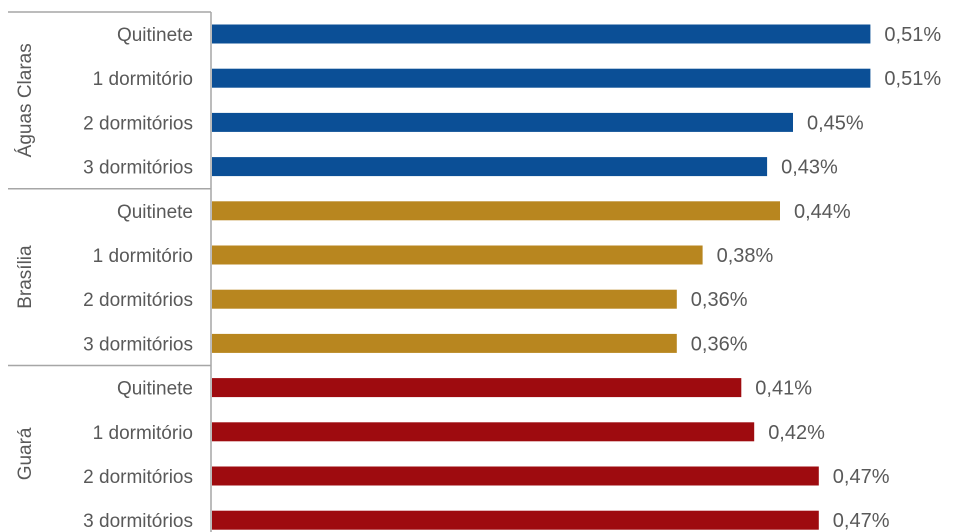  I want to click on data-label: 0,44%, so click(822, 212).